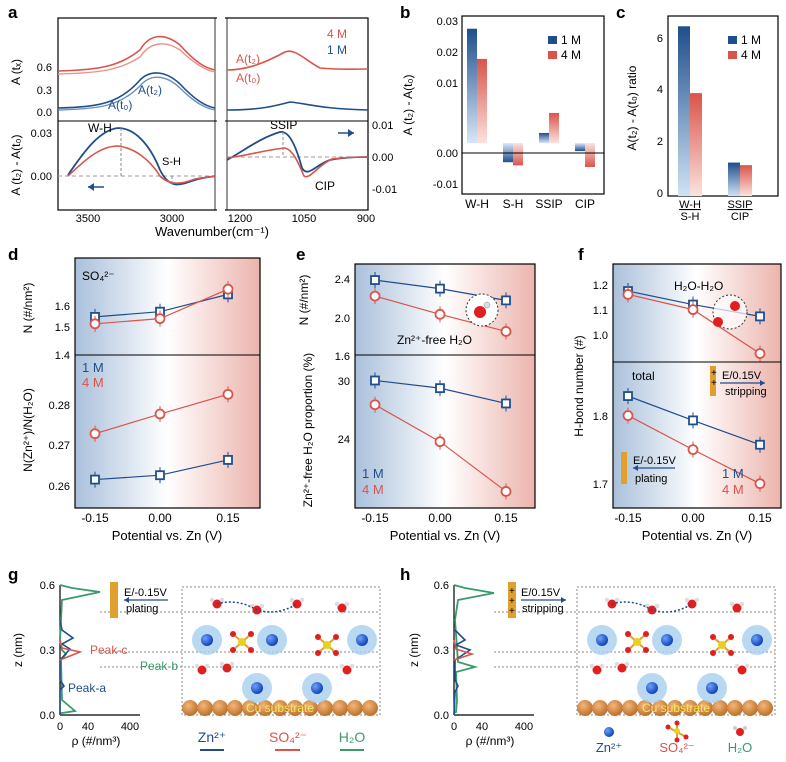  I want to click on plating-energy: E/-0.15V, so click(654, 461).